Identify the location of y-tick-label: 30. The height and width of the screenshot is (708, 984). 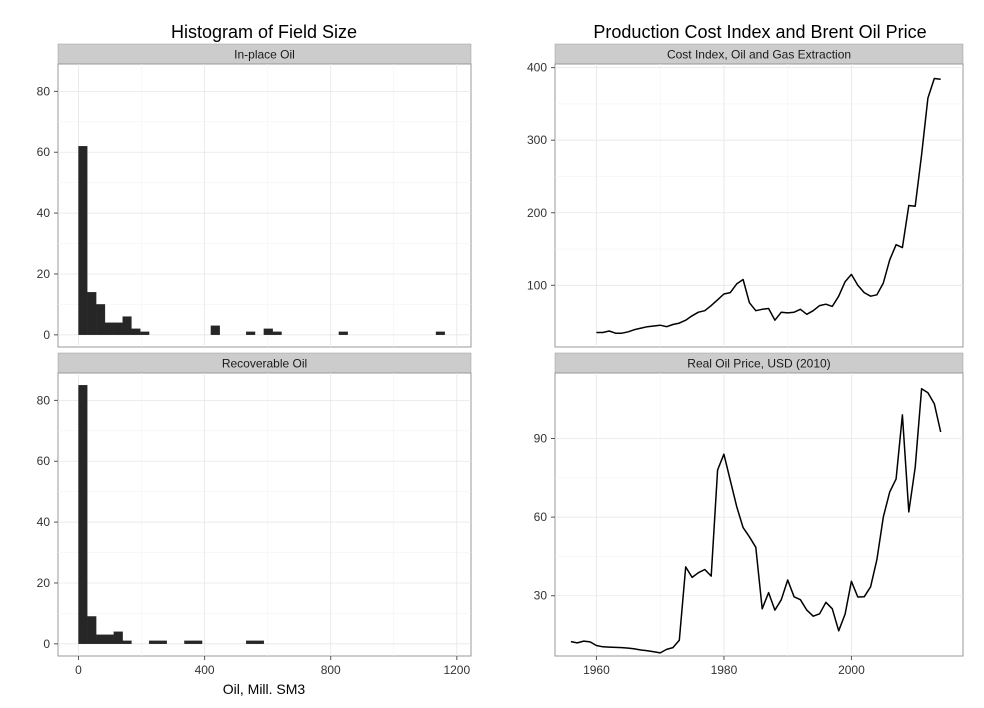
(541, 596).